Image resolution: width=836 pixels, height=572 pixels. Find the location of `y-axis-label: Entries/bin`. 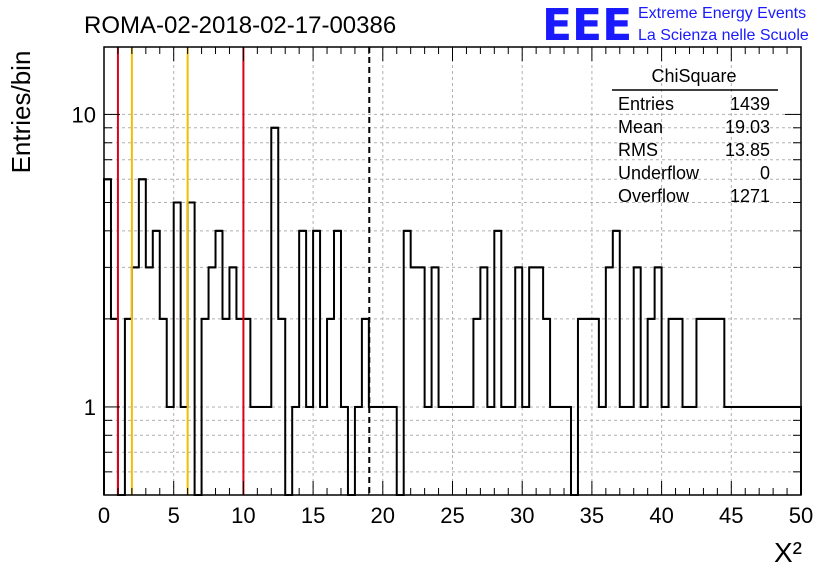

y-axis-label: Entries/bin is located at coordinates (21, 112).